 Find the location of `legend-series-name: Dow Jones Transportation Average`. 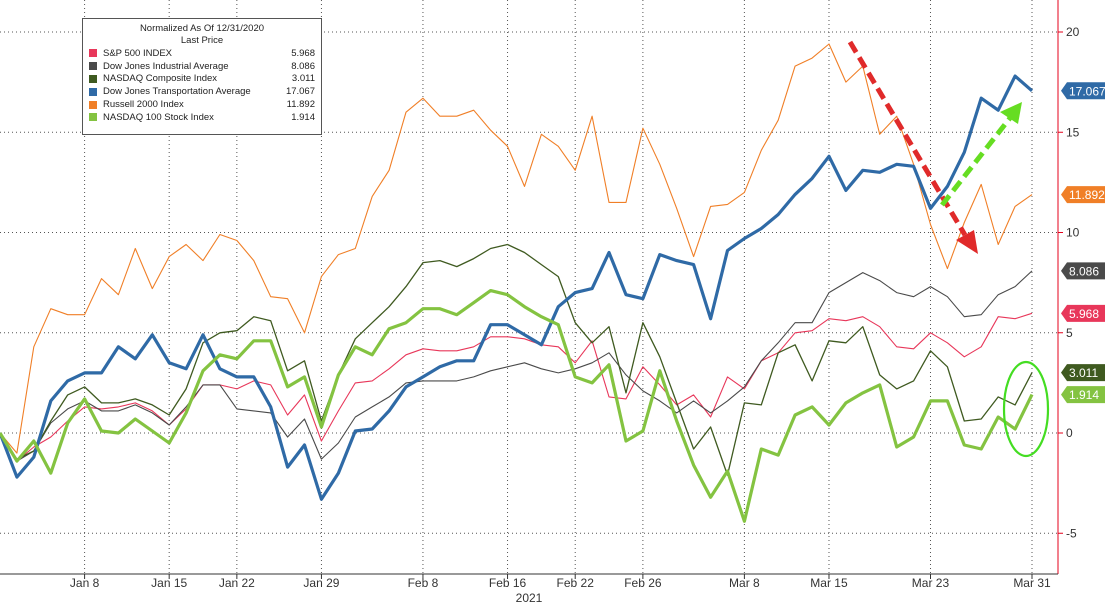

legend-series-name: Dow Jones Transportation Average is located at coordinates (177, 92).